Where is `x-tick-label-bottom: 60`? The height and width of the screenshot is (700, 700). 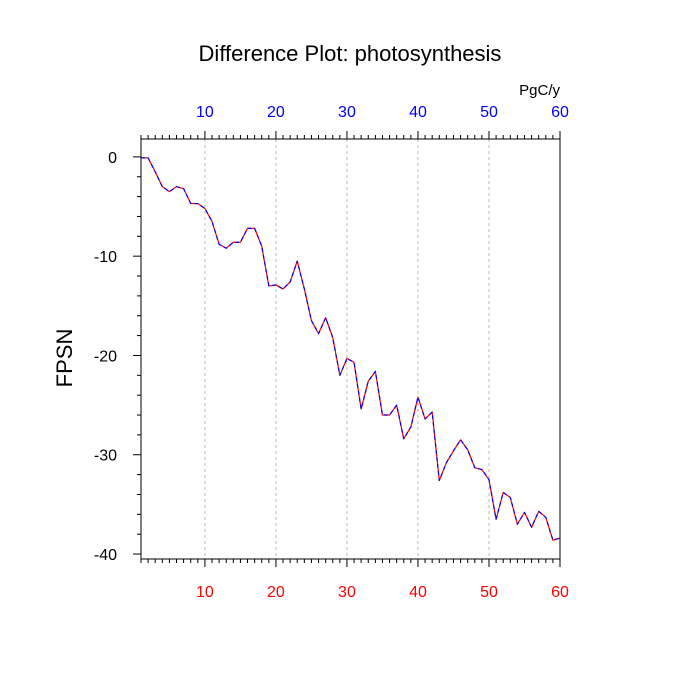
x-tick-label-bottom: 60 is located at coordinates (560, 592).